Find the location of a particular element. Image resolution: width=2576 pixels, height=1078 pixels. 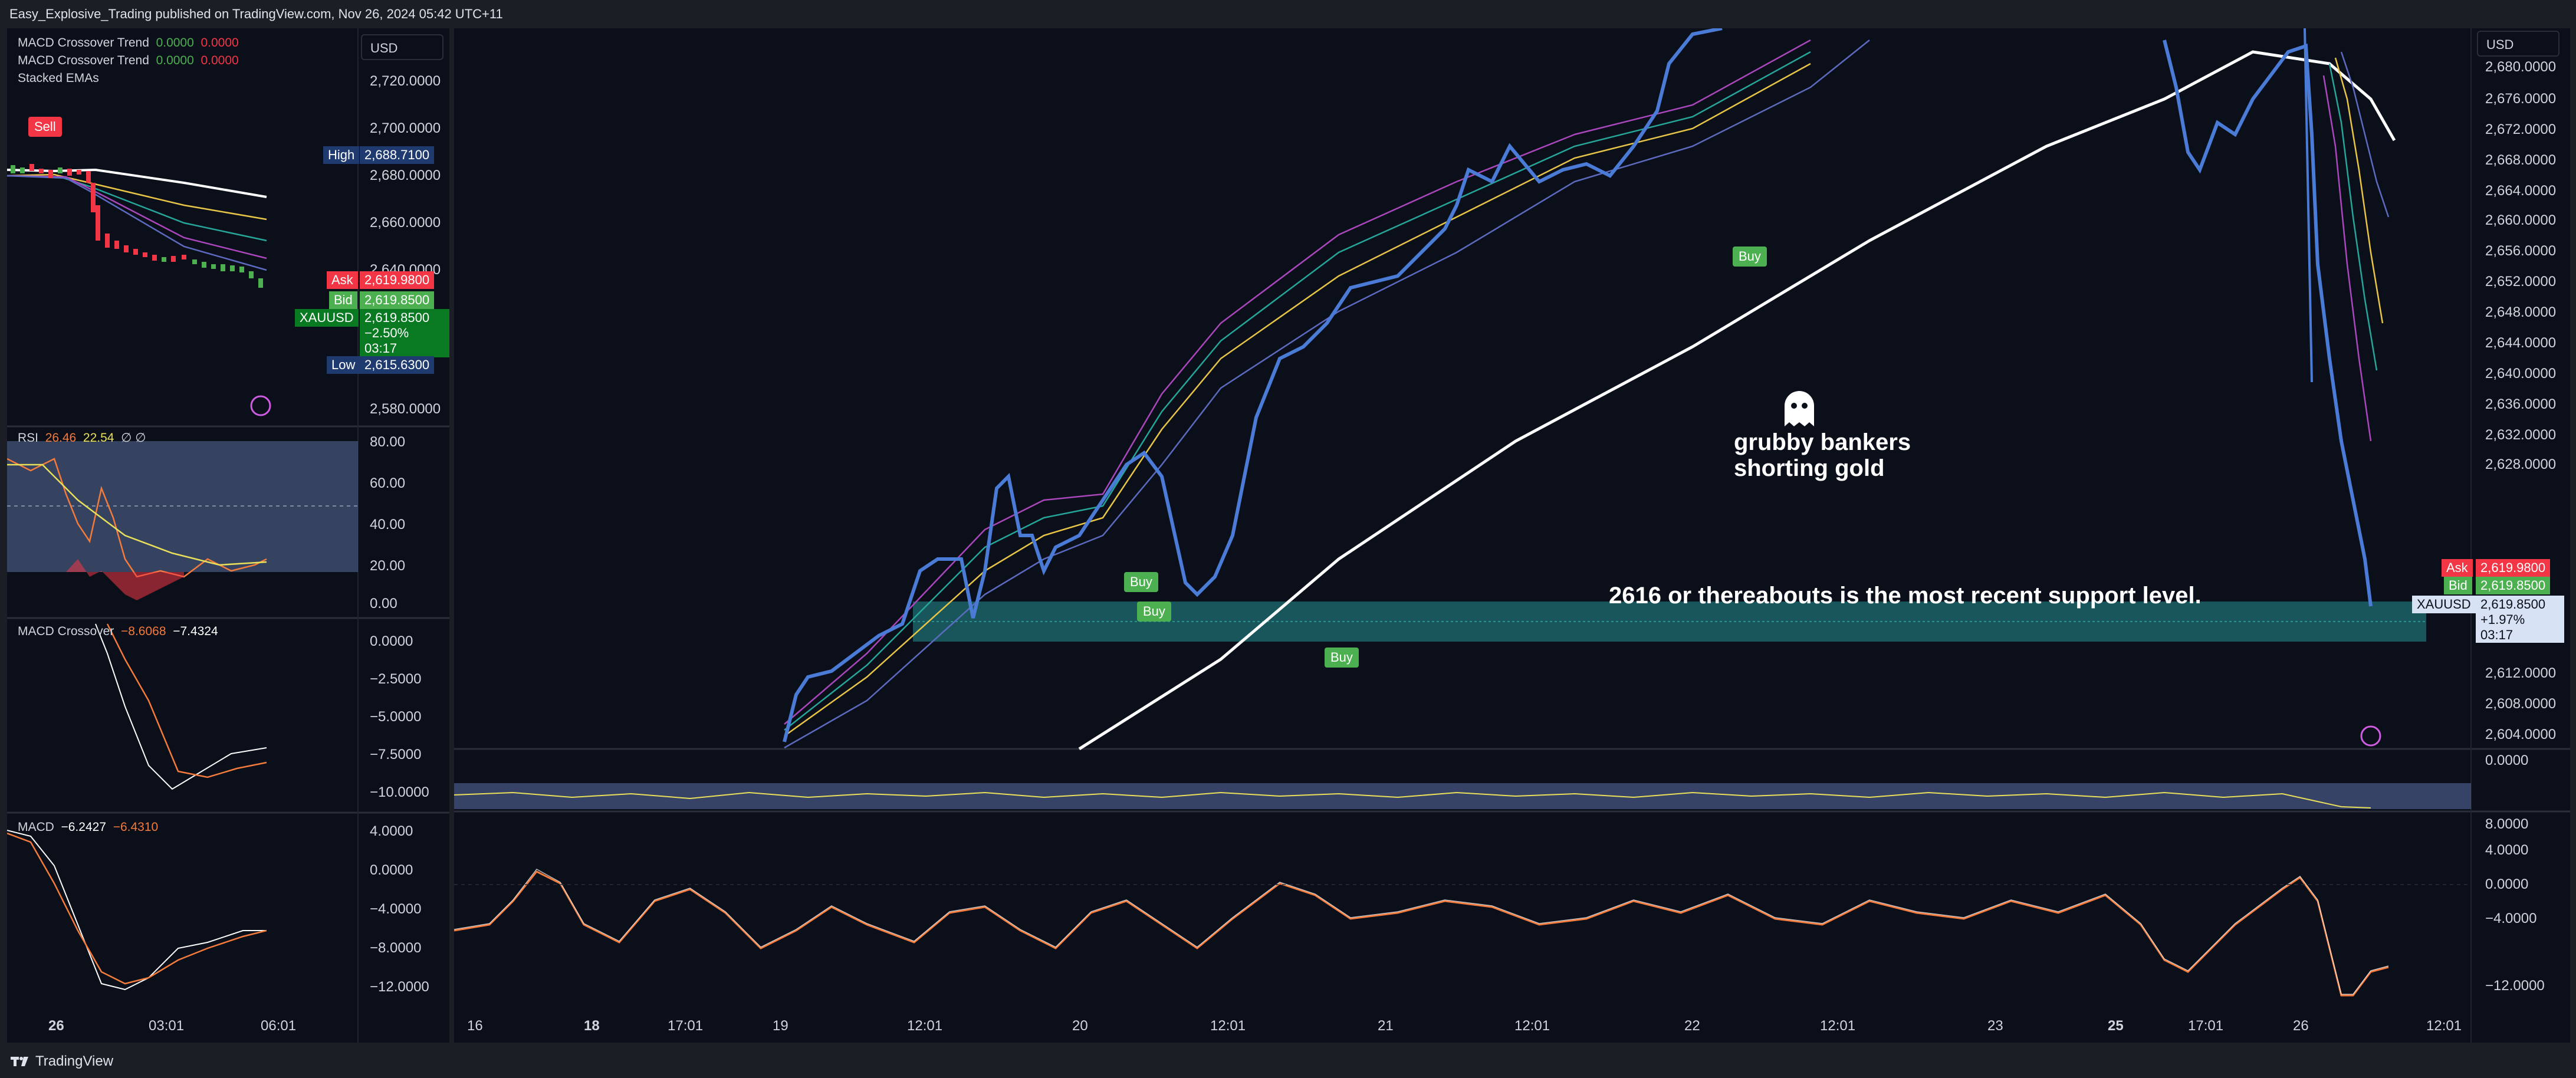

last-price-box: 2,619.8500 −2.50% 03:17 is located at coordinates (405, 333).